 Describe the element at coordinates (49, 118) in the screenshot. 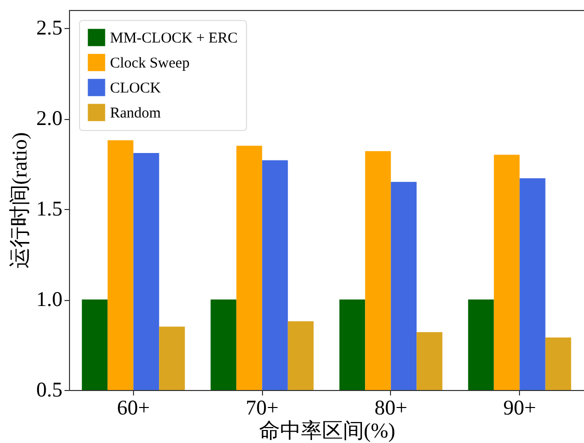

I see `y-tick-label: 2.0` at that location.